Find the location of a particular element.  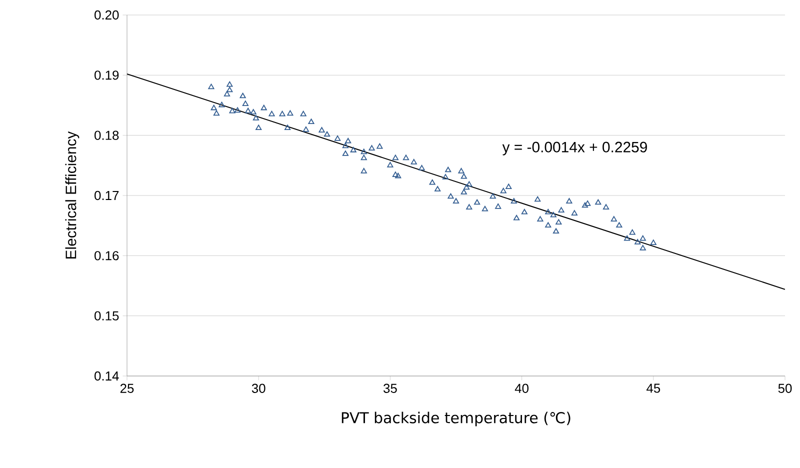

x-tick-label: 50 is located at coordinates (785, 388).